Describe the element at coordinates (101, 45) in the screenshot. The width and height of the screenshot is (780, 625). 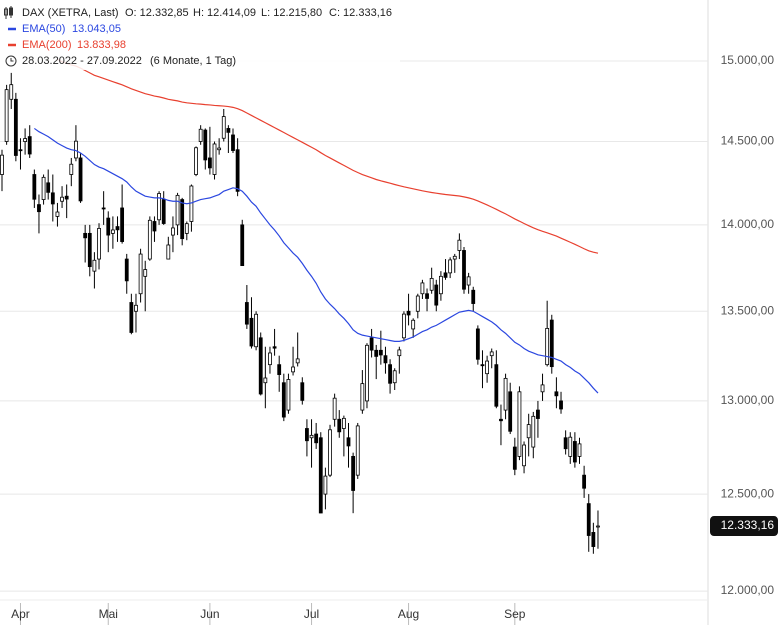
I see `legend-value: 13.833,98` at that location.